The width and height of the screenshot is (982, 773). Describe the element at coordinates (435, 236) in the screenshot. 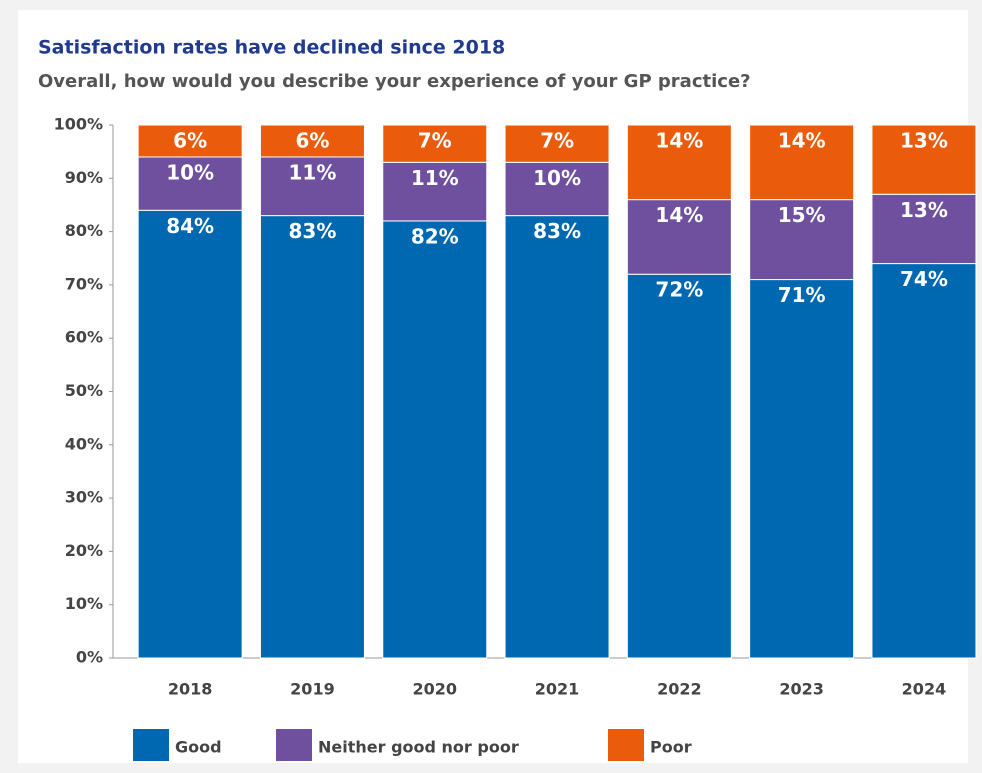

I see `data-label: 82%` at that location.